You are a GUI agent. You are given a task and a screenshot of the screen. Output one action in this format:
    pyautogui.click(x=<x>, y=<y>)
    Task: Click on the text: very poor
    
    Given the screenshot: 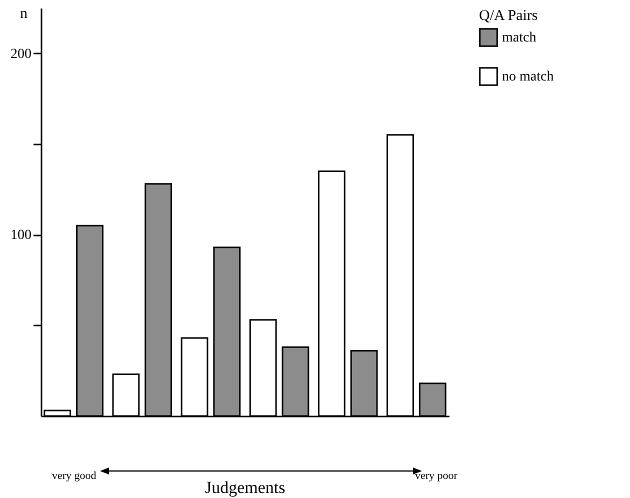 What is the action you would take?
    pyautogui.click(x=436, y=476)
    